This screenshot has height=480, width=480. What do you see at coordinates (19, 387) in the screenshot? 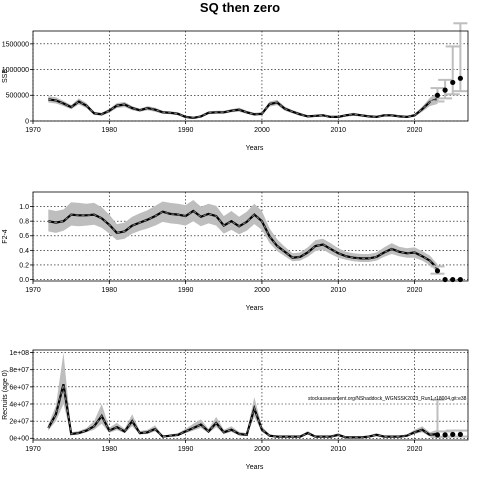
I see `recruits-ytick-label: 6e+07` at bounding box center [19, 387].